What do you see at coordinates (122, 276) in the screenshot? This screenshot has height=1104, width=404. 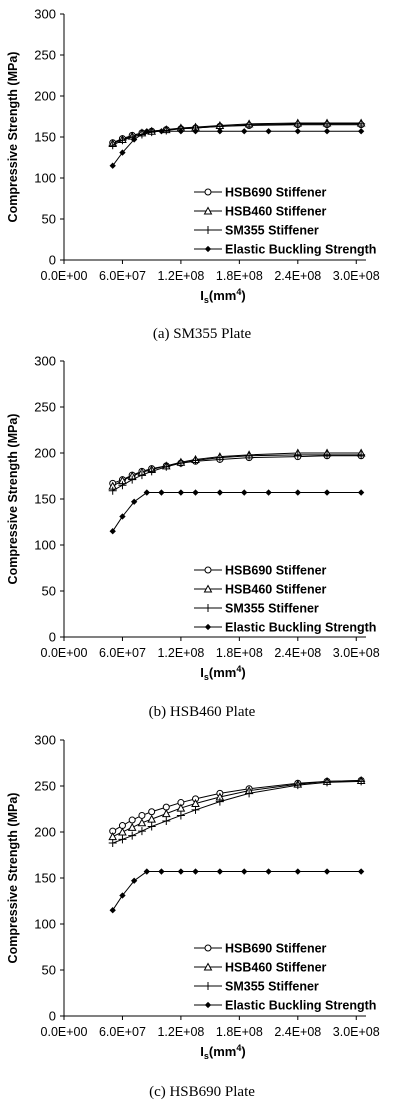 I see `x-tick-label: 6.0E+07` at bounding box center [122, 276].